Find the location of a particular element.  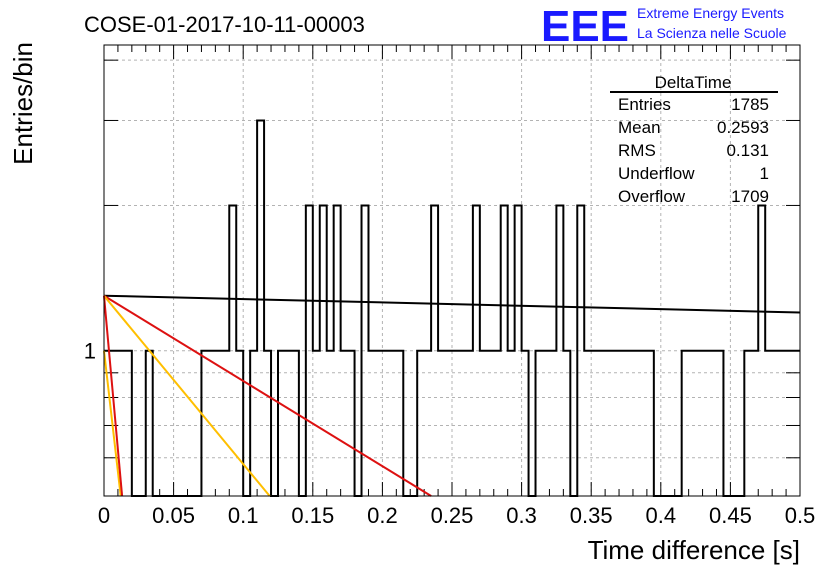

stats-value: 0.131 is located at coordinates (747, 150).